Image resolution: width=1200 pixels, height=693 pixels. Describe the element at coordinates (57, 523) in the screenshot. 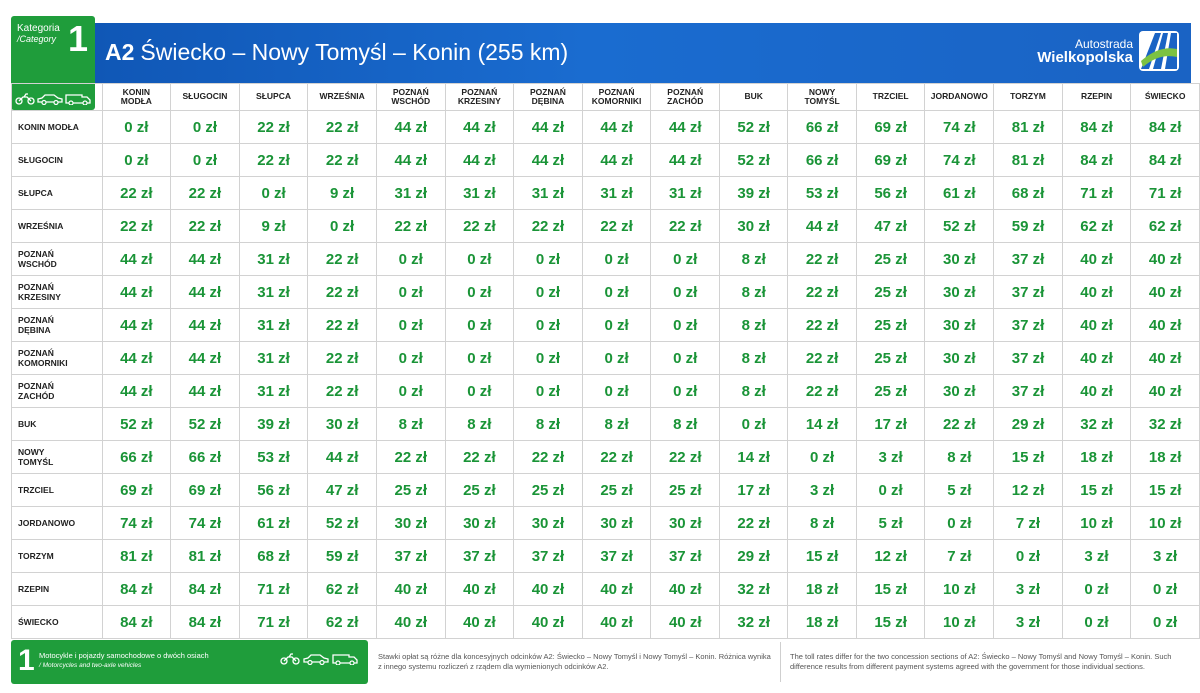

I see `row-header: JORDANOWO` at that location.